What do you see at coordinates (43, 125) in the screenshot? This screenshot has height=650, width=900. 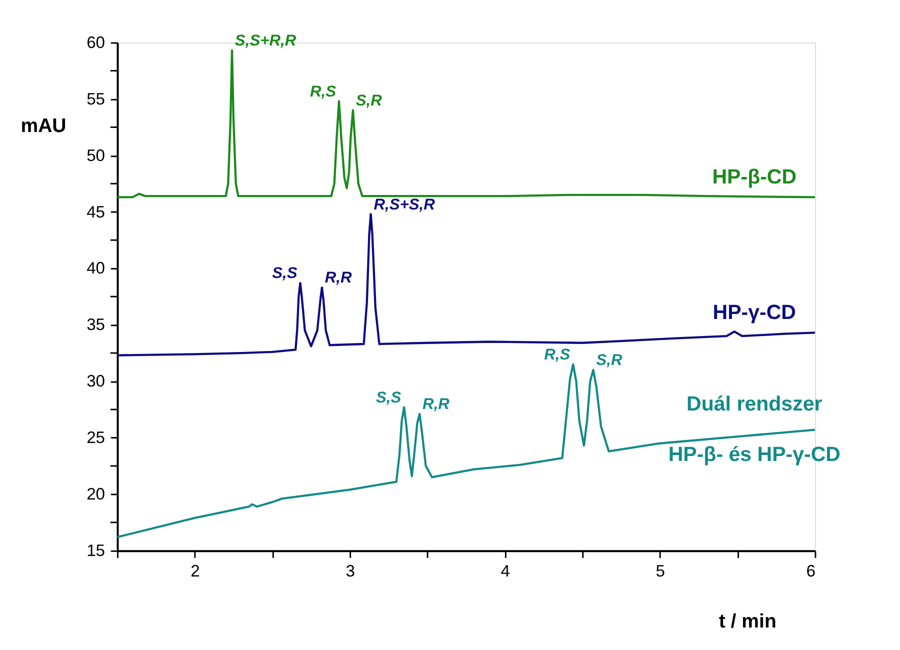 I see `y-axis-title: mAU` at bounding box center [43, 125].